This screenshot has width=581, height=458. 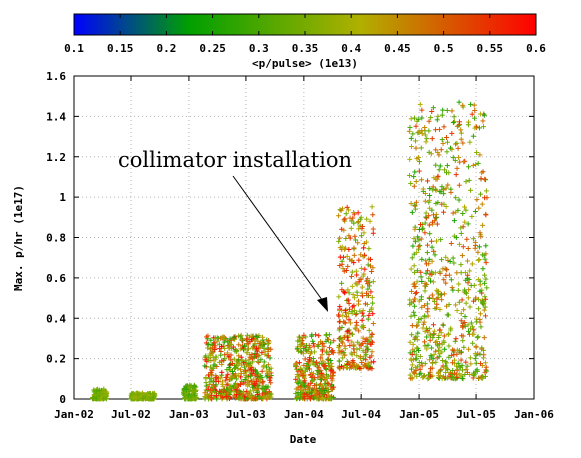 I want to click on y-tick-label: 1.2, so click(x=56, y=157).